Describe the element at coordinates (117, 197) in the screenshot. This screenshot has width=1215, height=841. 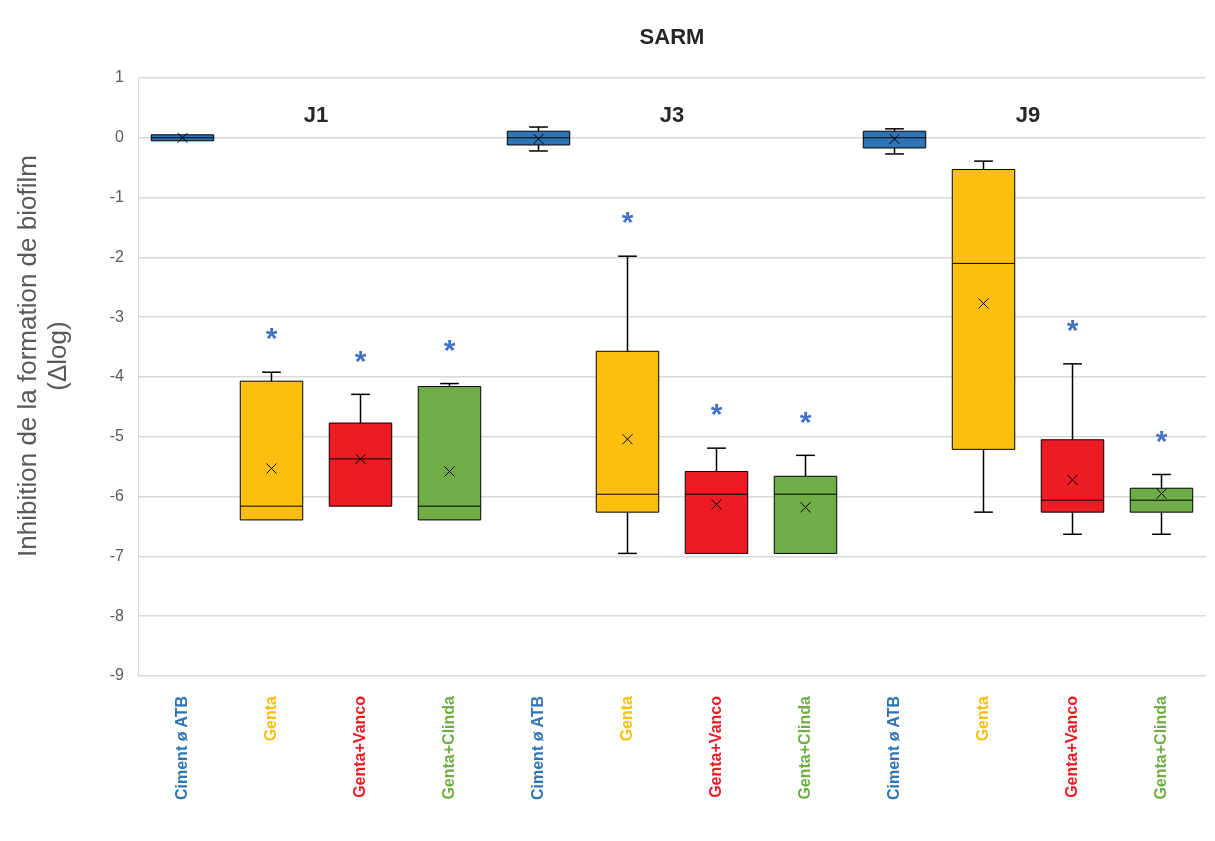
I see `y-tick-label: -1` at that location.